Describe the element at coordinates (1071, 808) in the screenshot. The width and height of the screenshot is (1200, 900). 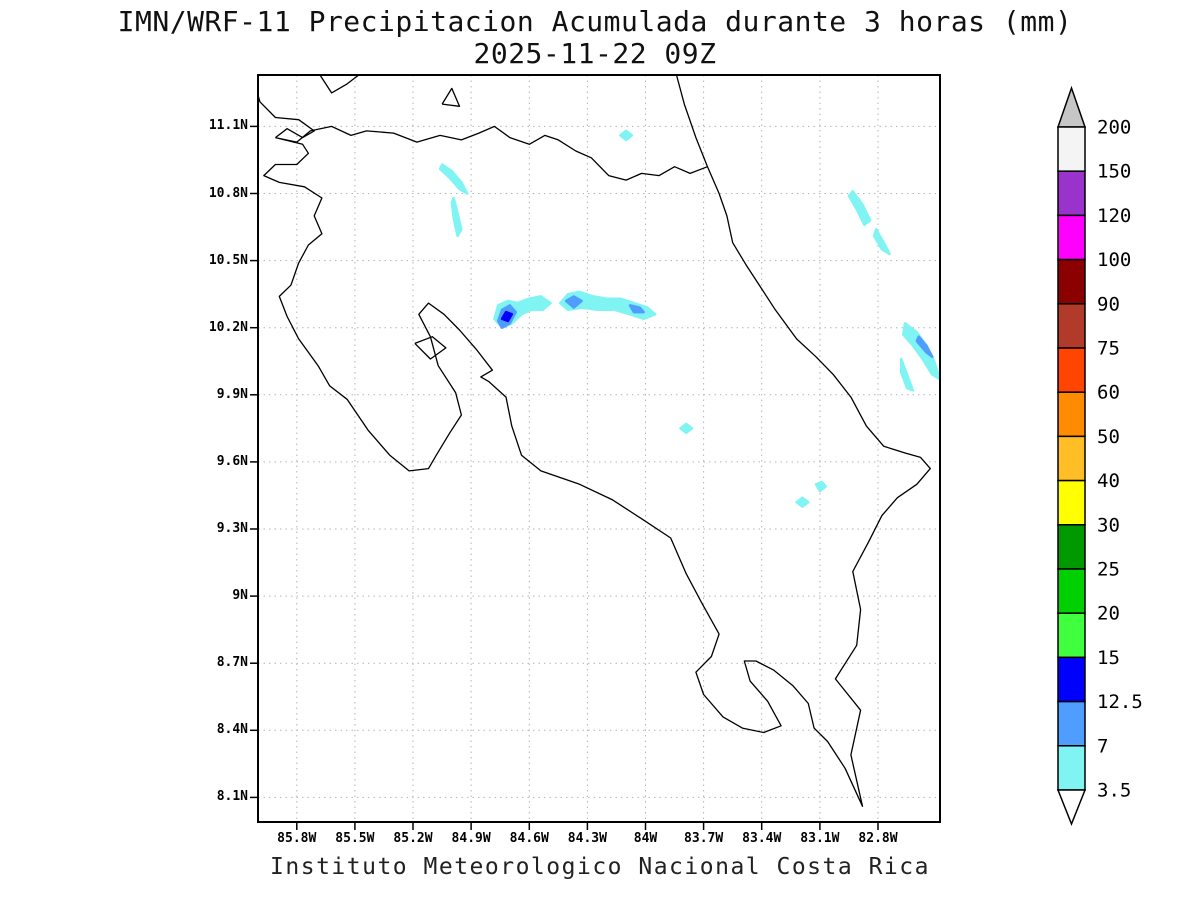
I see `colorbar-arrow-below` at that location.